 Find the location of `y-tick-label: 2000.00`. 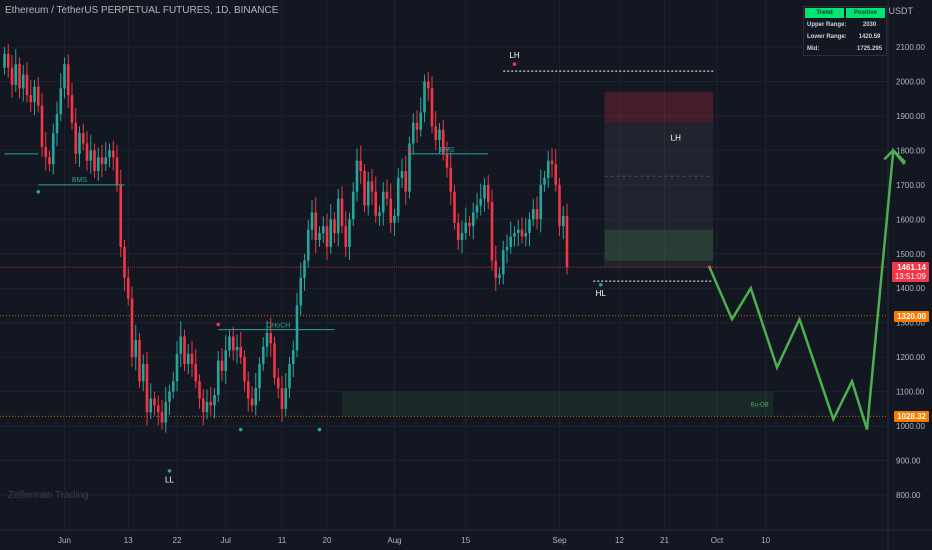

y-tick-label: 2000.00 is located at coordinates (910, 81).